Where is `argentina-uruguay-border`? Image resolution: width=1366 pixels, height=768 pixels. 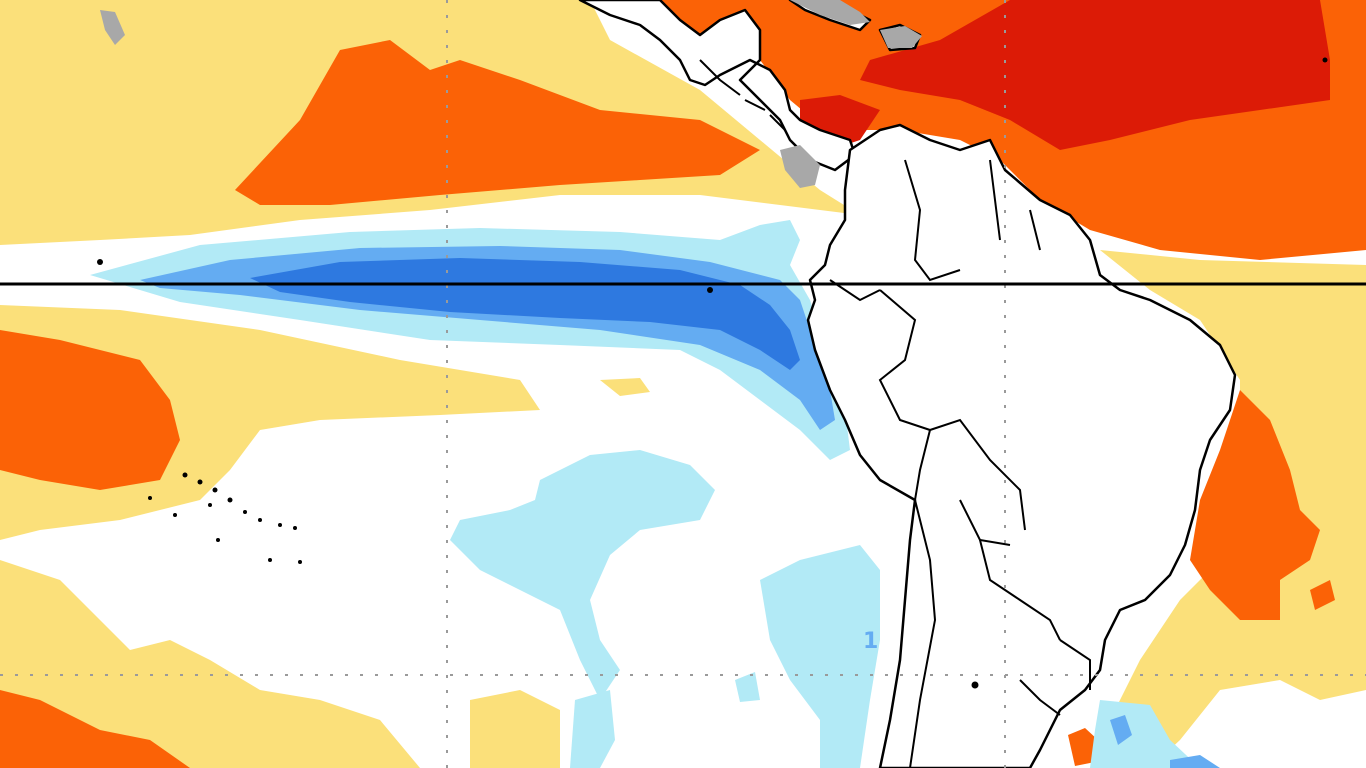 argentina-uruguay-border is located at coordinates (1040, 697).